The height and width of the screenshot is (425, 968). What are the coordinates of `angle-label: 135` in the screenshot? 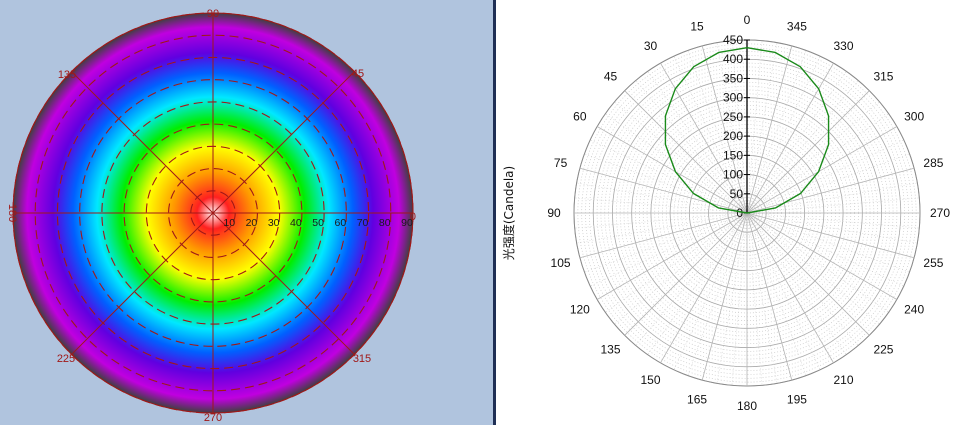 It's located at (67, 75).